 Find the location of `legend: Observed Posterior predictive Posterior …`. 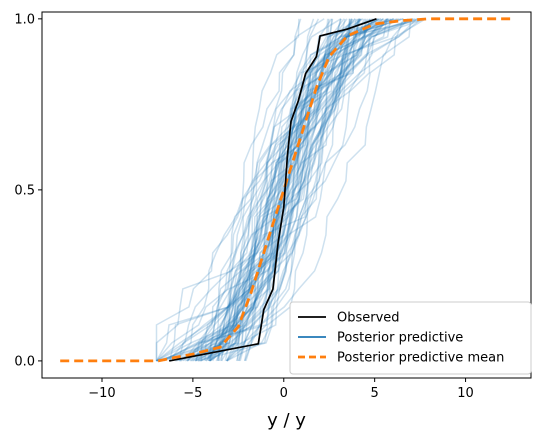

legend: Observed Posterior predictive Posterior … is located at coordinates (410, 338).